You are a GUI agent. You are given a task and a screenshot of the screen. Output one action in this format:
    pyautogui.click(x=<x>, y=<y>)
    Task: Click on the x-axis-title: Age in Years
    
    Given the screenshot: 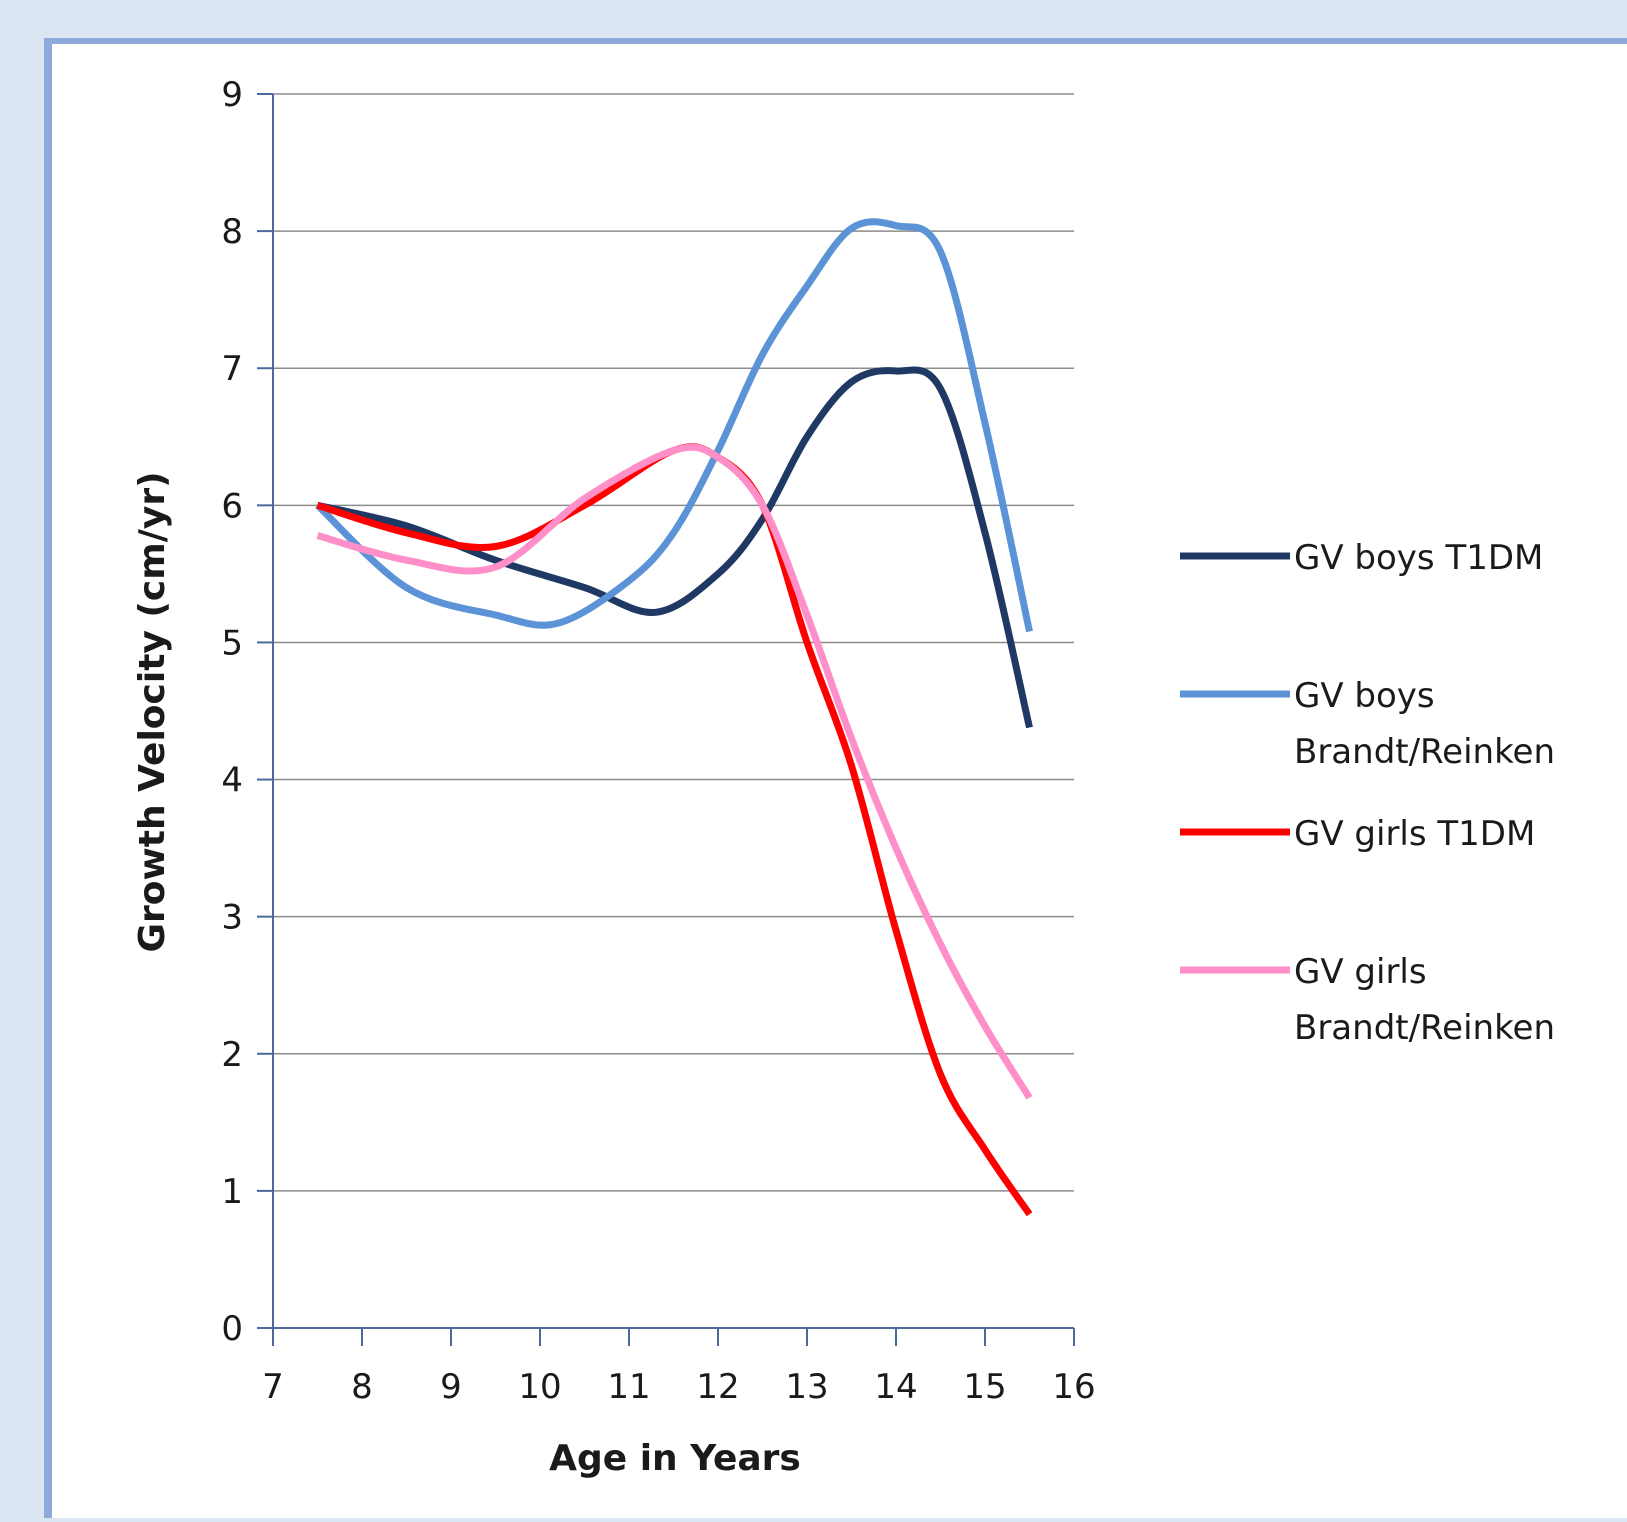 What is the action you would take?
    pyautogui.click(x=675, y=1458)
    